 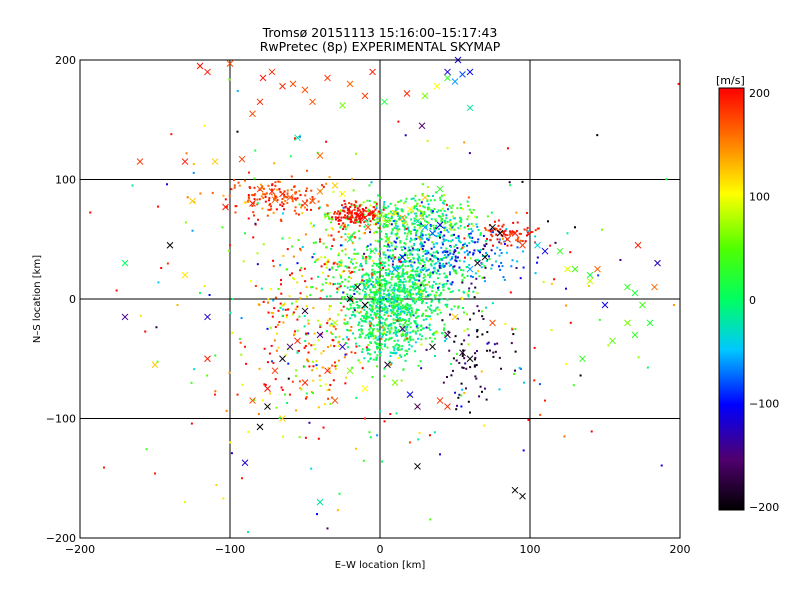 I want to click on x-tick-label: −100, so click(x=230, y=549).